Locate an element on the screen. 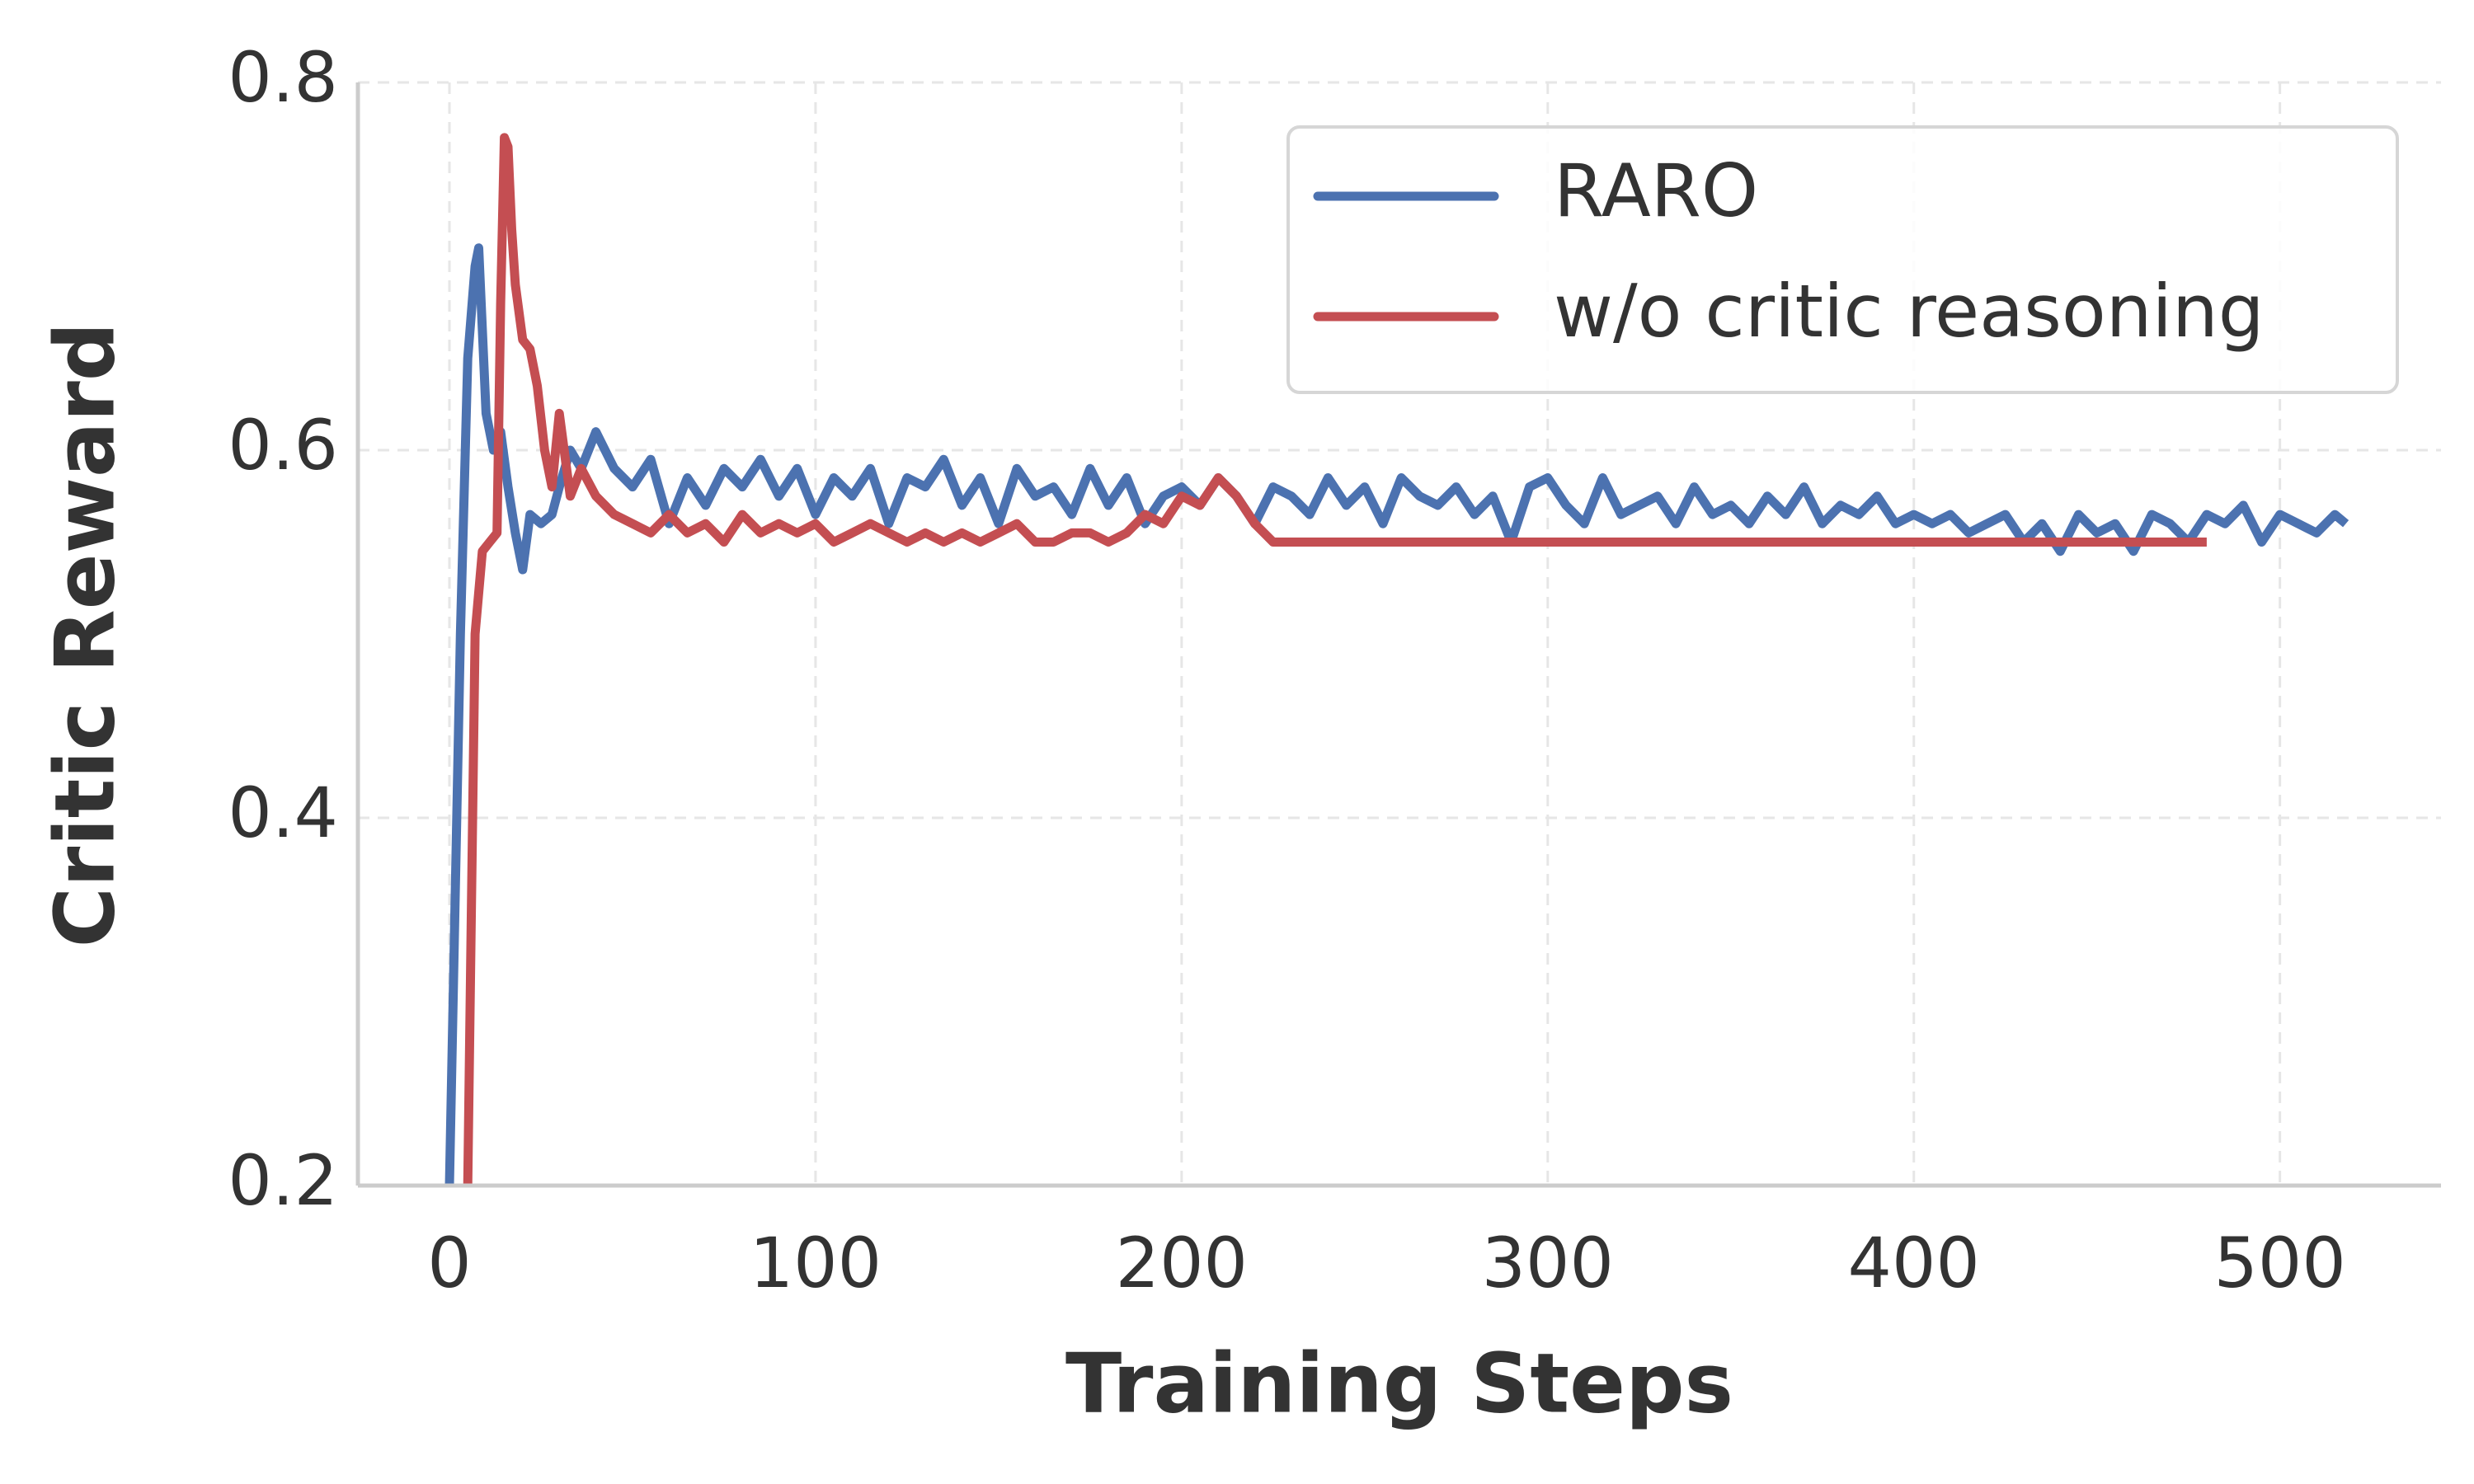 This screenshot has width=2474, height=1484. x-tick-label: 100 is located at coordinates (816, 1263).